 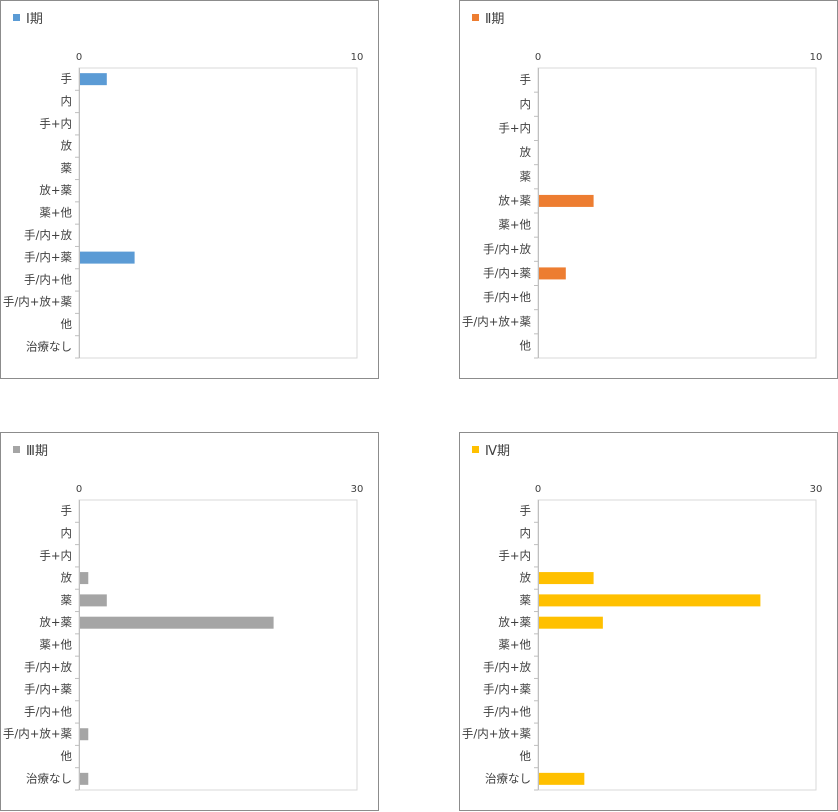 I want to click on legend-label: Ⅳ期, so click(x=497, y=451).